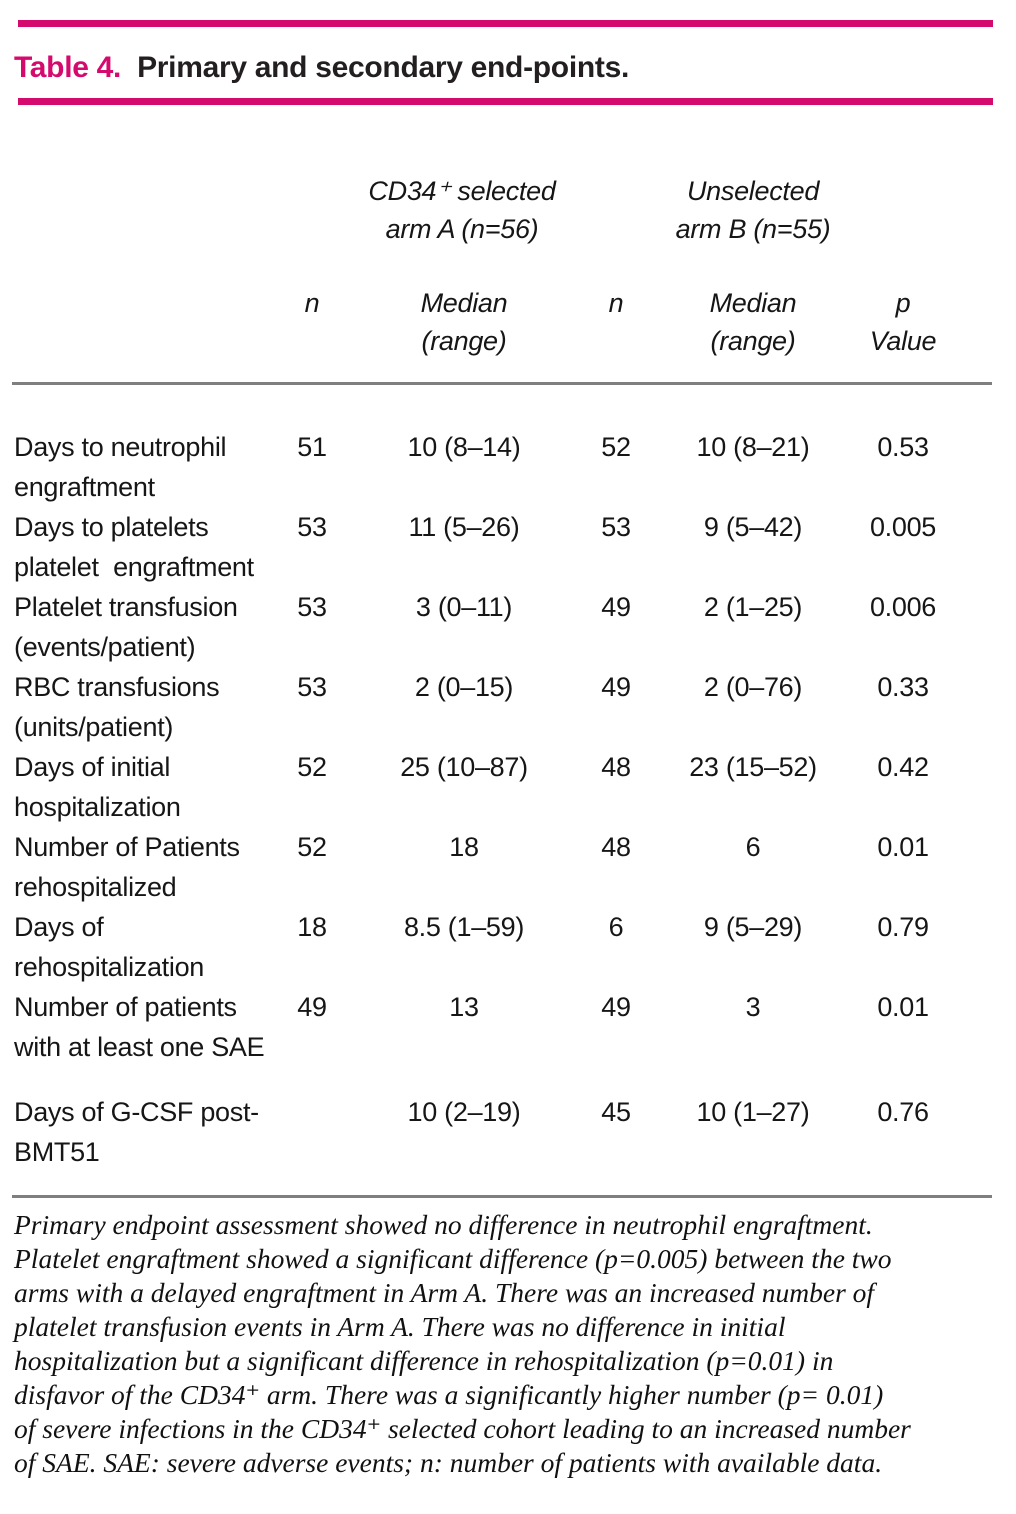  What do you see at coordinates (464, 767) in the screenshot?
I see `median-arm-a: 25 (10–87)` at bounding box center [464, 767].